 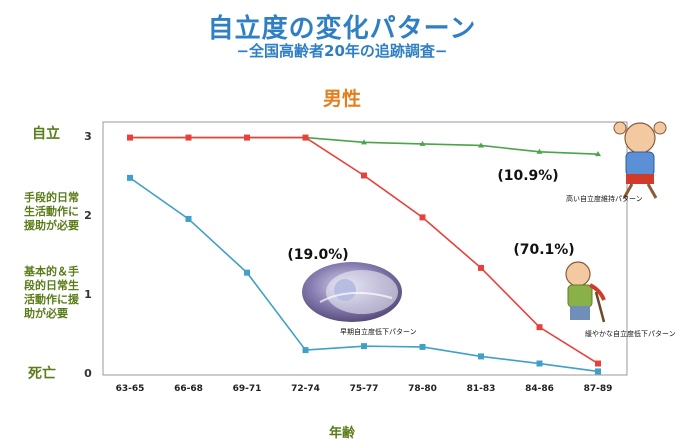 I want to click on y-level-label-1: 基本的＆手 段的日常生 活動作に援 助が必要, so click(x=51, y=292).